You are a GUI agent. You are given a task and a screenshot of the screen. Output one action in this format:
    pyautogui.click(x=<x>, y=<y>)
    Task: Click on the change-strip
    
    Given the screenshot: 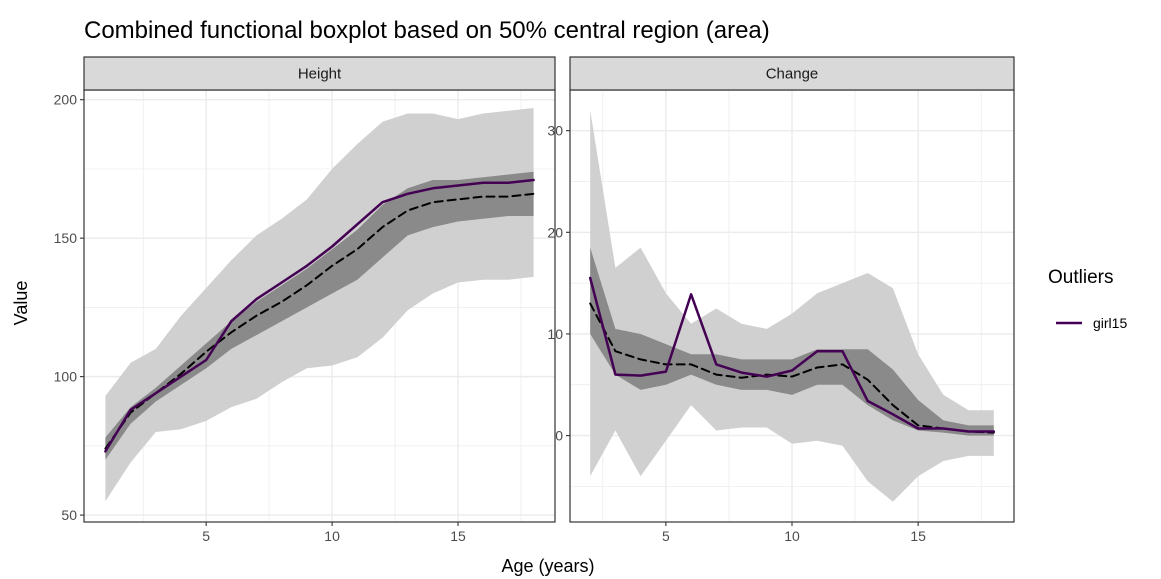 What is the action you would take?
    pyautogui.click(x=792, y=73)
    